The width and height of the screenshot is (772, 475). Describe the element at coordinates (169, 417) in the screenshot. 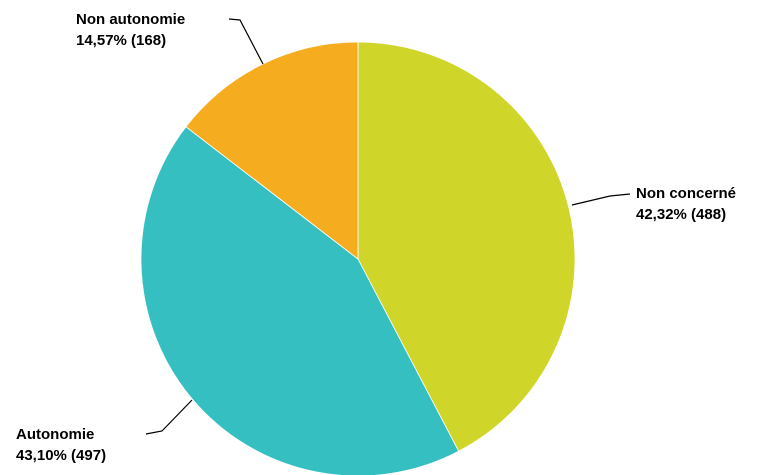

I see `leader-line-autonomie` at that location.